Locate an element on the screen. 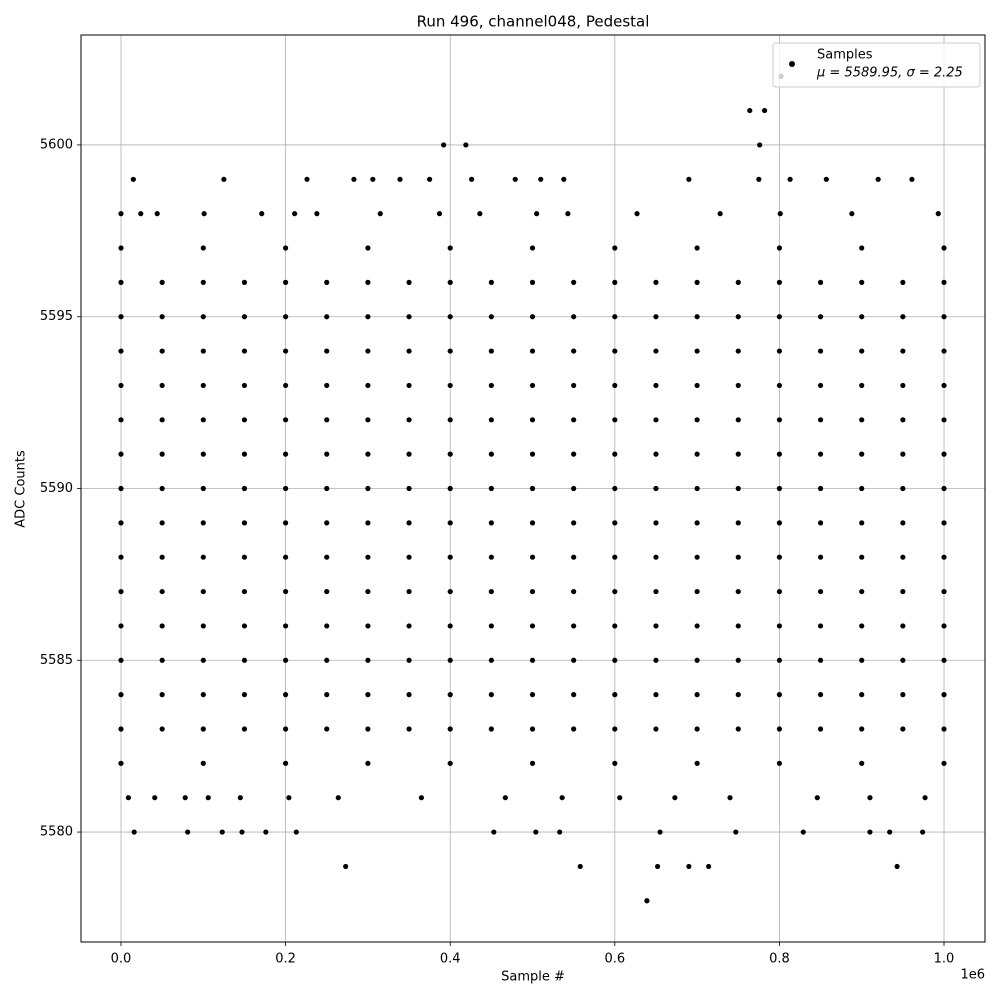  y-tick-label: 5585 is located at coordinates (56, 660).